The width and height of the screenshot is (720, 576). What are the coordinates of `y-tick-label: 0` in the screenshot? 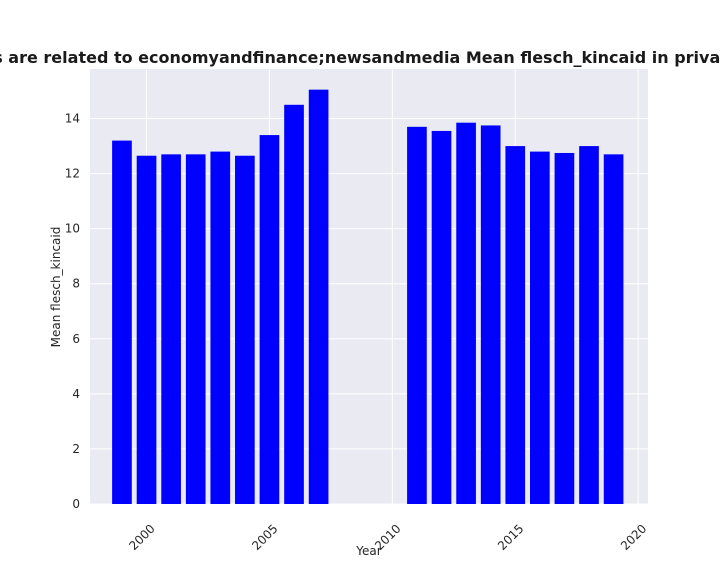 It's located at (76, 504).